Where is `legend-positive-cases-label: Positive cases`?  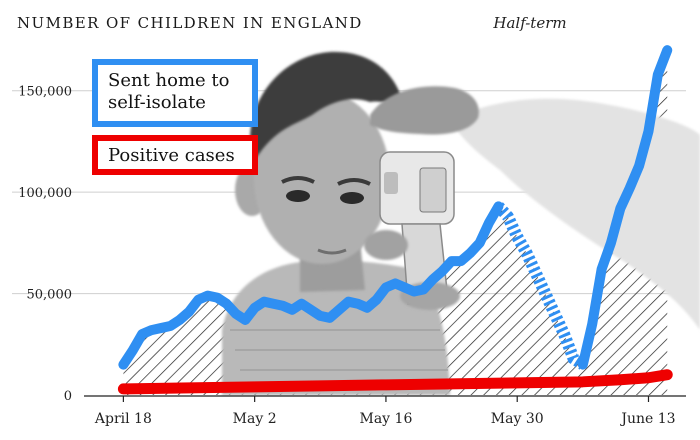
legend-positive-cases-label: Positive cases is located at coordinates (171, 155).